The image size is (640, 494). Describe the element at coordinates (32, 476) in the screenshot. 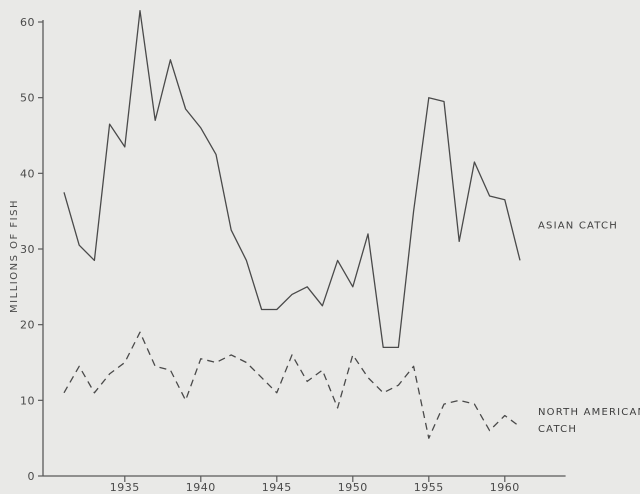

I see `y-tick-label: 0` at that location.